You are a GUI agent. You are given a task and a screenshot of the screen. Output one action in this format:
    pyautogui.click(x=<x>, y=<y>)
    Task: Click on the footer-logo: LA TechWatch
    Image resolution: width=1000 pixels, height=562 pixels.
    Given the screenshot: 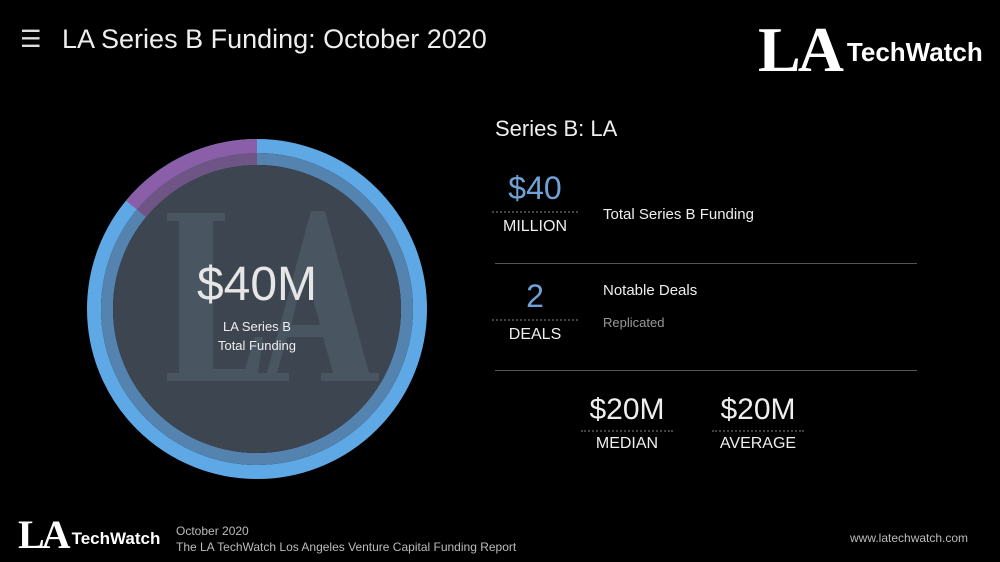 What is the action you would take?
    pyautogui.click(x=89, y=534)
    